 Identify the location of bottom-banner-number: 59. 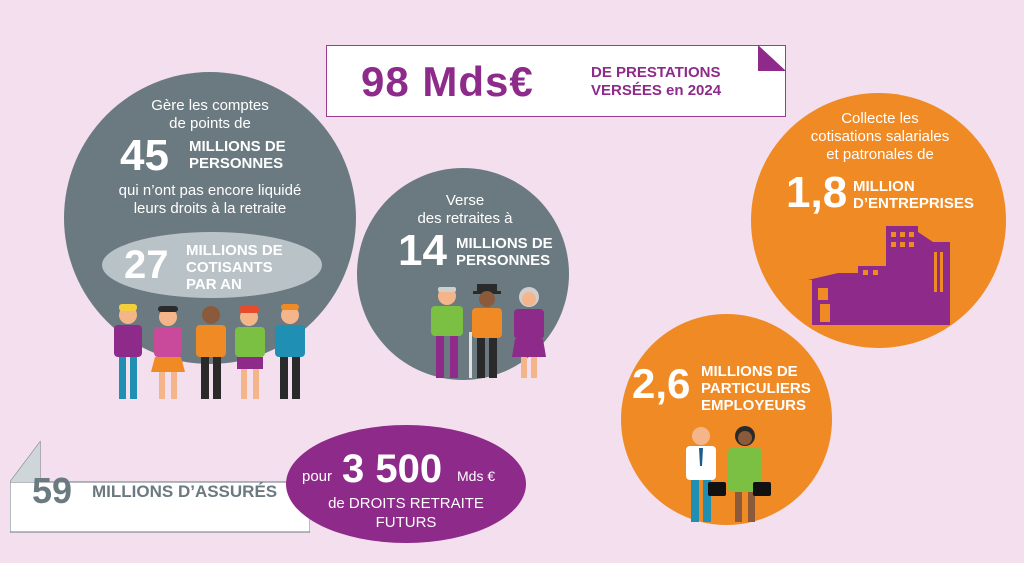
(52, 490).